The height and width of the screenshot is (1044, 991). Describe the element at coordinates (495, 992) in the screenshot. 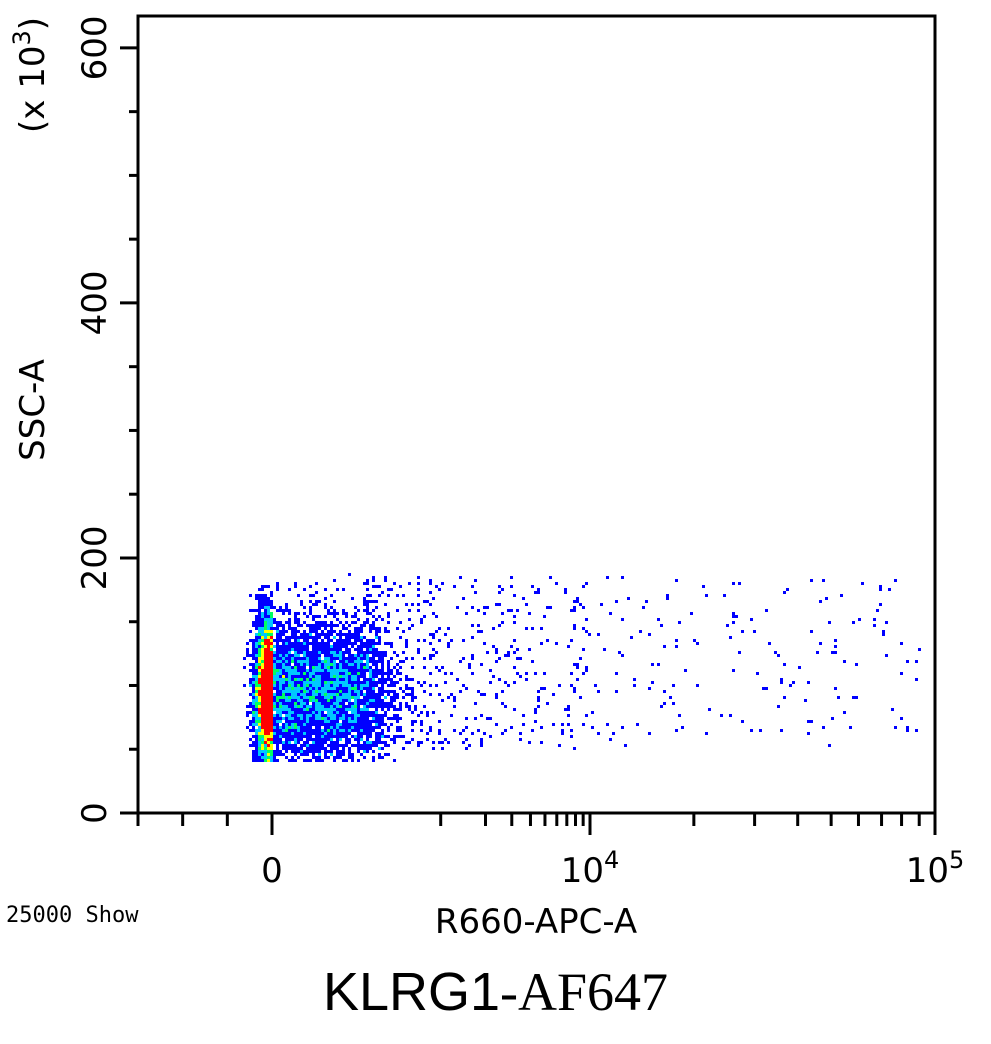

I see `figure-caption: KLRG1-AF647` at that location.